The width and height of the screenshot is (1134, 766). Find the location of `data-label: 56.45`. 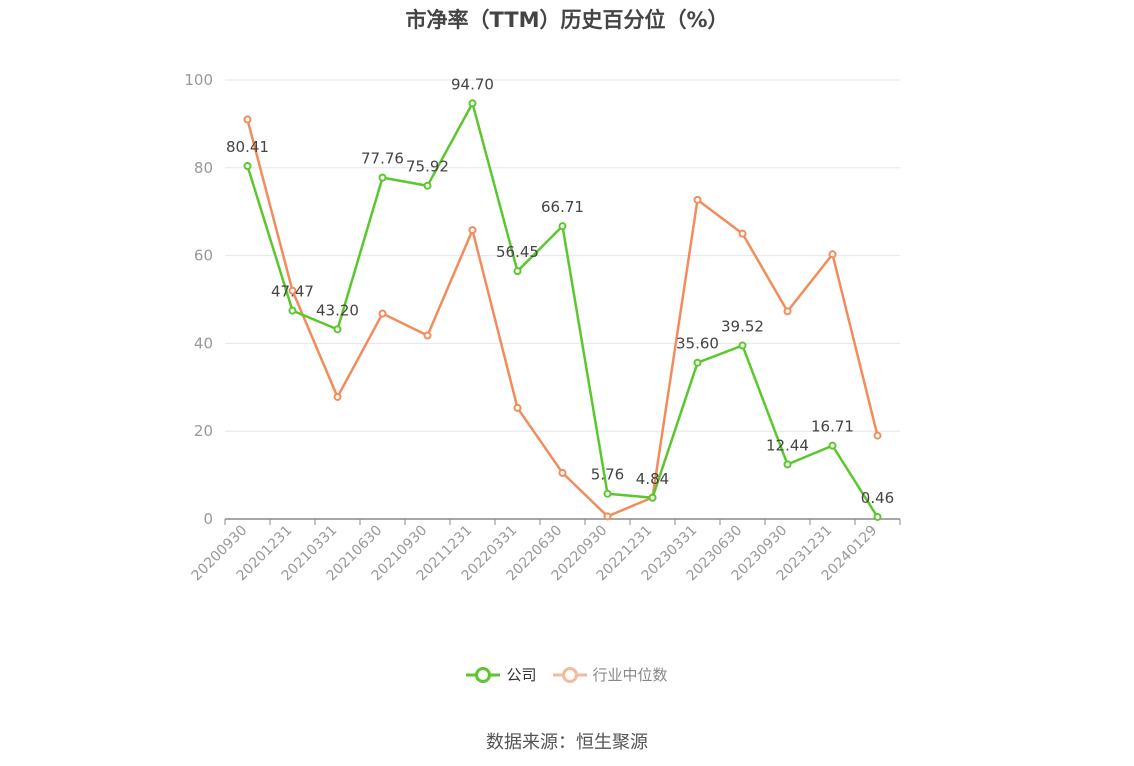

data-label: 56.45 is located at coordinates (517, 252).